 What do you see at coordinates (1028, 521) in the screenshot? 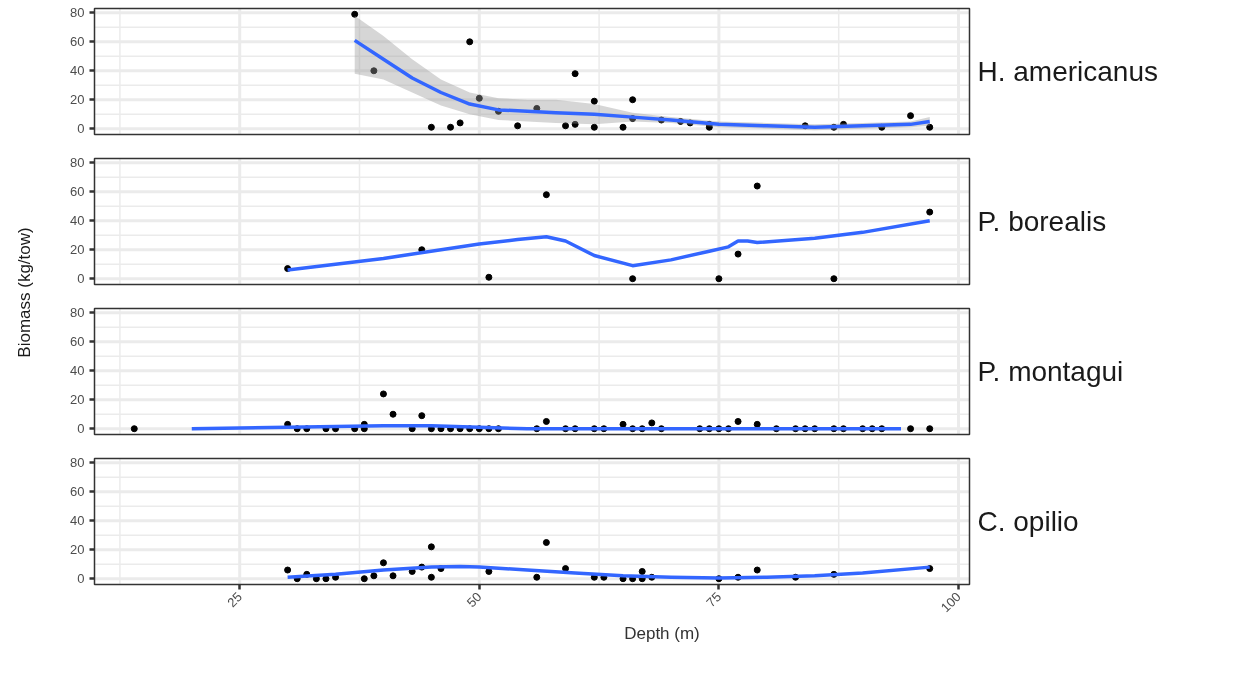
I see `text: C. opilio` at bounding box center [1028, 521].